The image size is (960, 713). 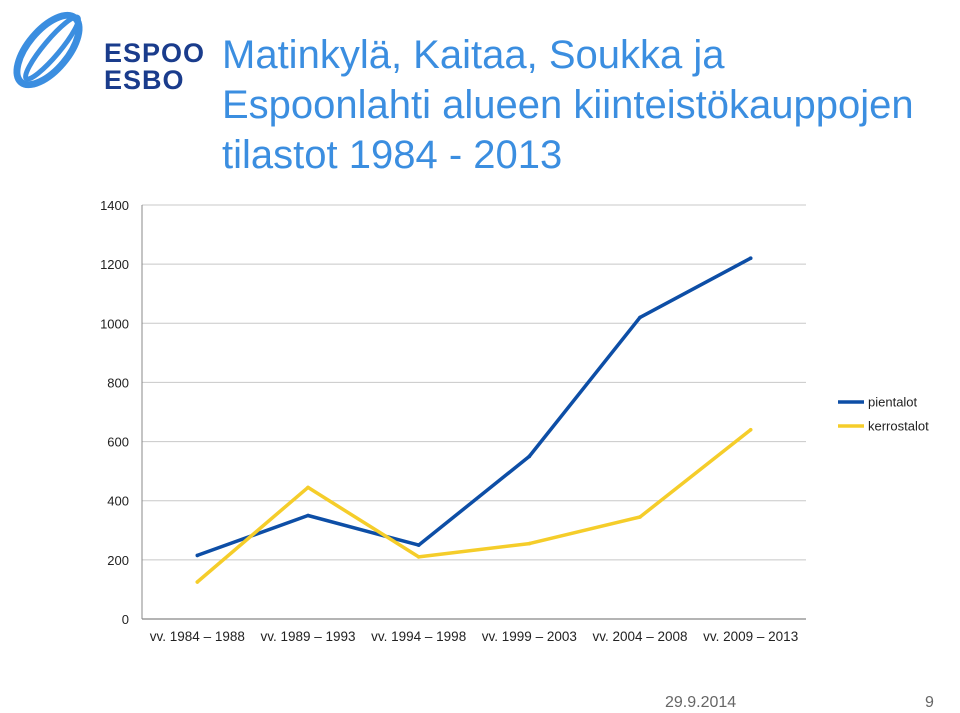 What do you see at coordinates (893, 402) in the screenshot?
I see `legend-label-pientalot: pientalot` at bounding box center [893, 402].